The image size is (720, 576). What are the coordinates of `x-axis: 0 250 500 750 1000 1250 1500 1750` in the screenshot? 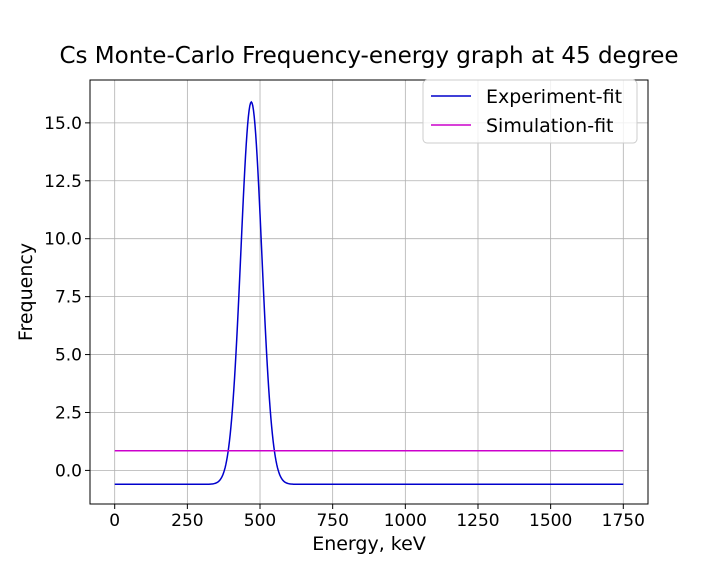 It's located at (377, 517).